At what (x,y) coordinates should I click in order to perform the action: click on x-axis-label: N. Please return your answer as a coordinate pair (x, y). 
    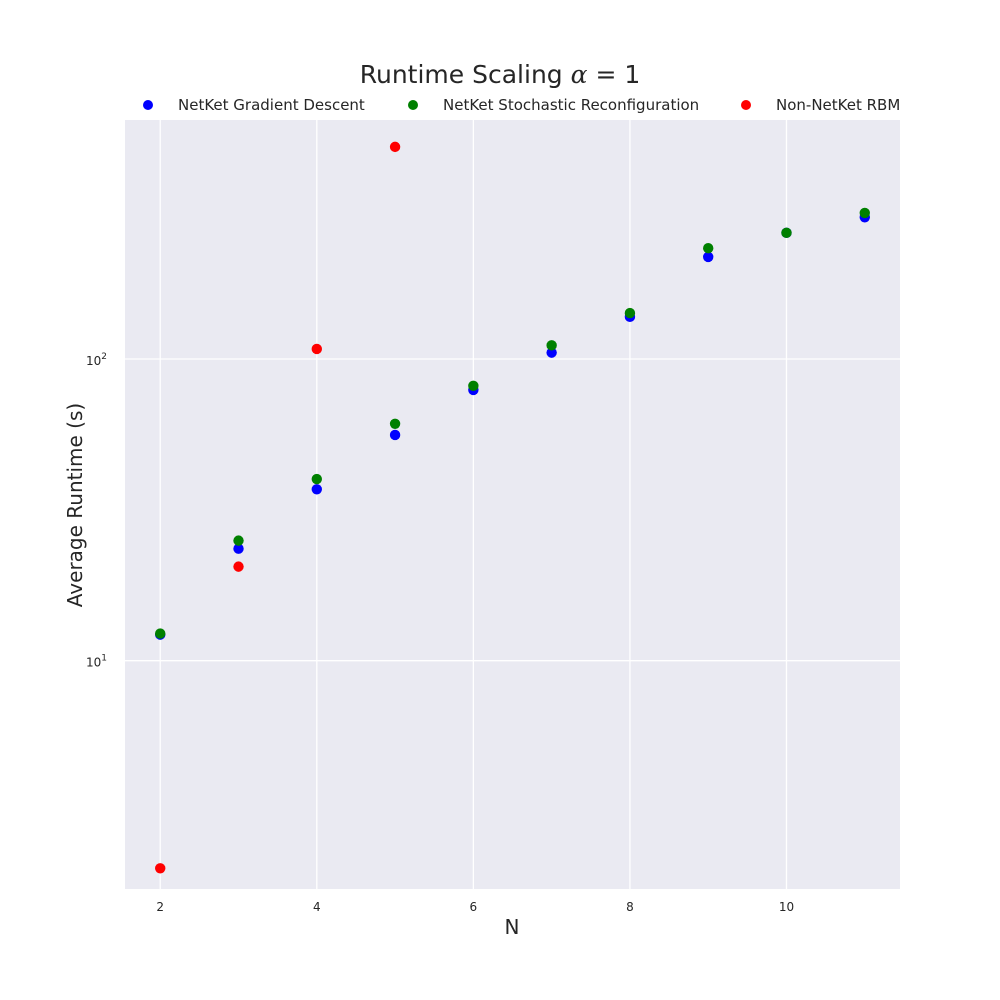
    Looking at the image, I should click on (512, 927).